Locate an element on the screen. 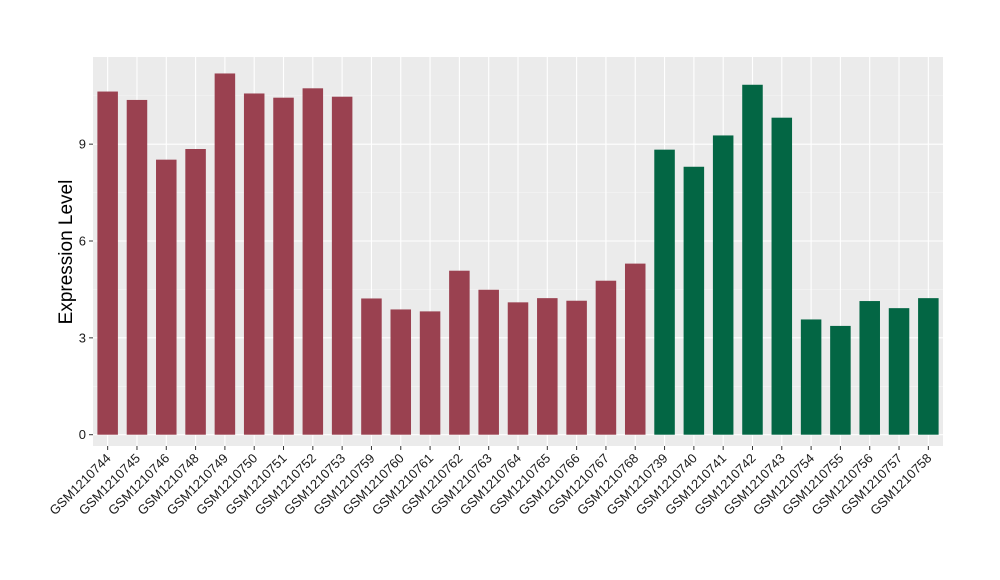 The width and height of the screenshot is (1000, 580). y-axis-title: Expression Level is located at coordinates (66, 252).